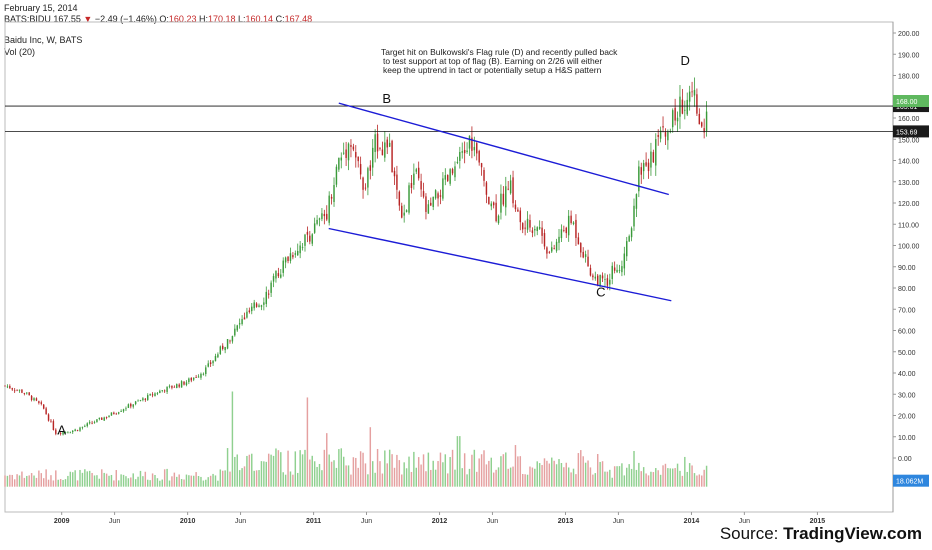 Image resolution: width=932 pixels, height=550 pixels. What do you see at coordinates (907, 395) in the screenshot?
I see `y-tick-label: 30.00` at bounding box center [907, 395].